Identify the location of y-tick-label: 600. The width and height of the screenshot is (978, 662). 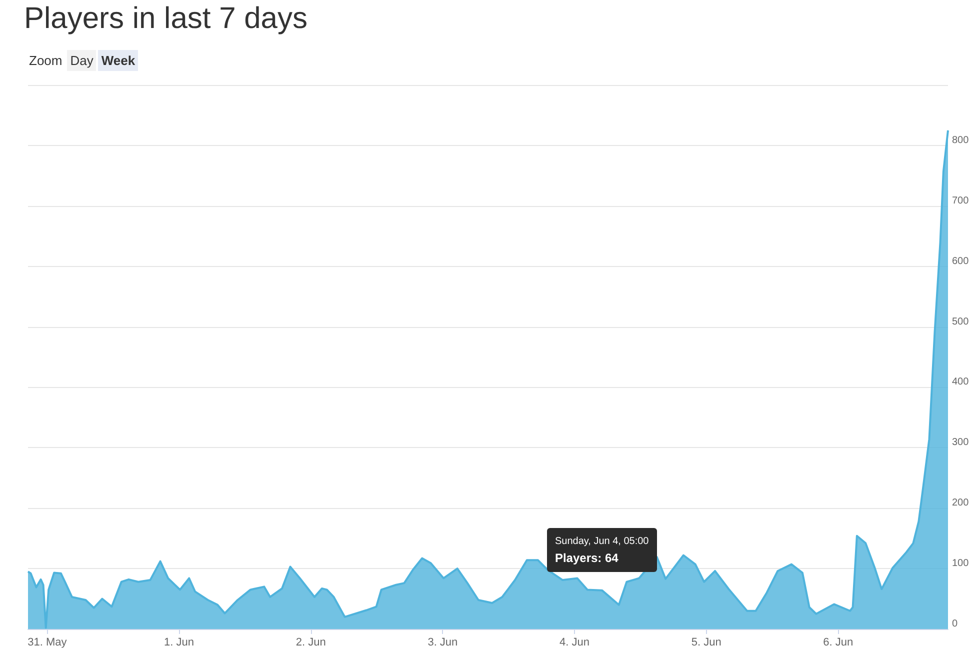
(961, 261).